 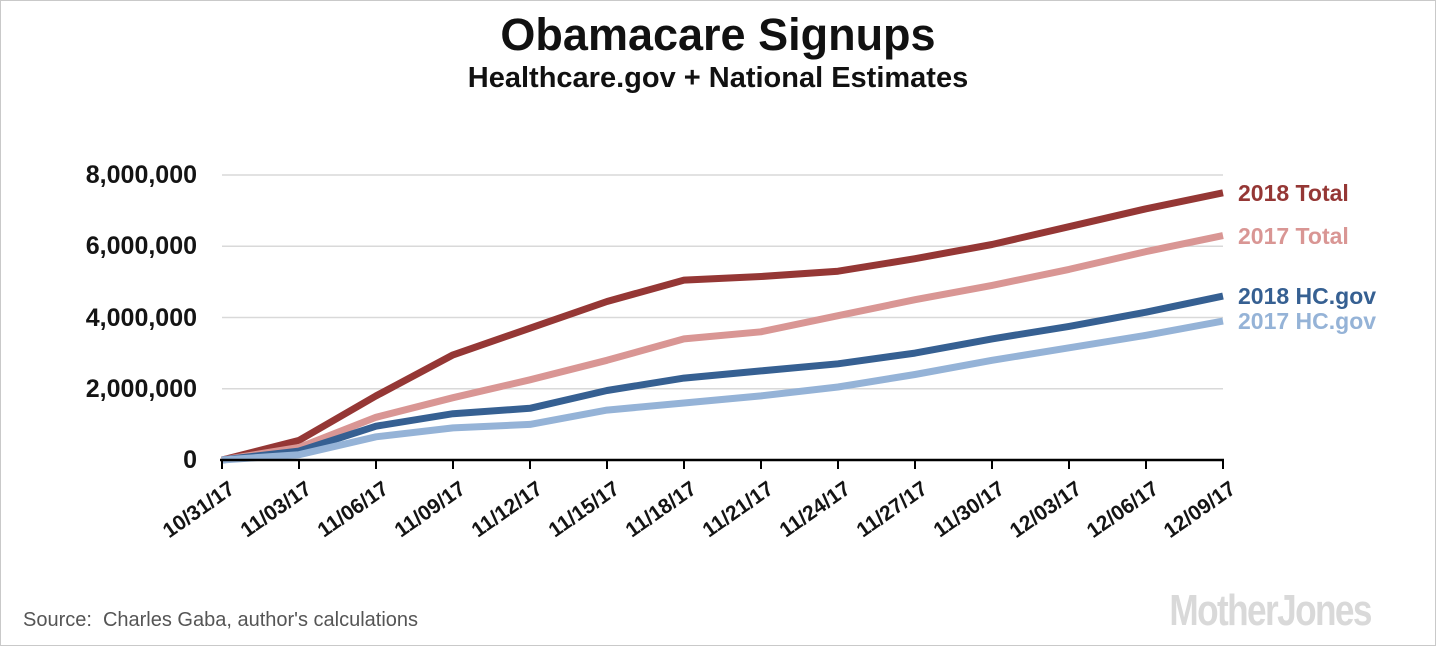 What do you see at coordinates (260, 620) in the screenshot?
I see `source-text: Charles Gaba, author's calculations` at bounding box center [260, 620].